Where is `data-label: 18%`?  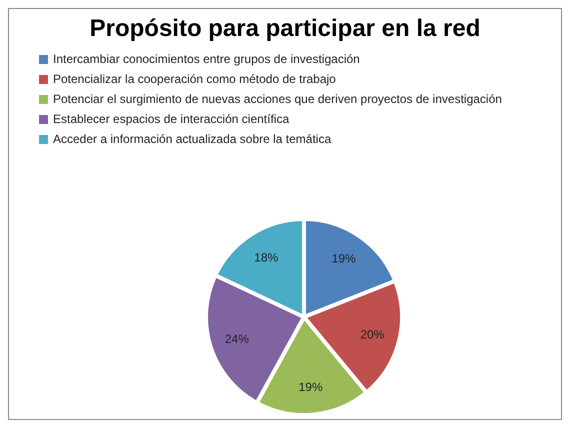
data-label: 18% is located at coordinates (266, 257).